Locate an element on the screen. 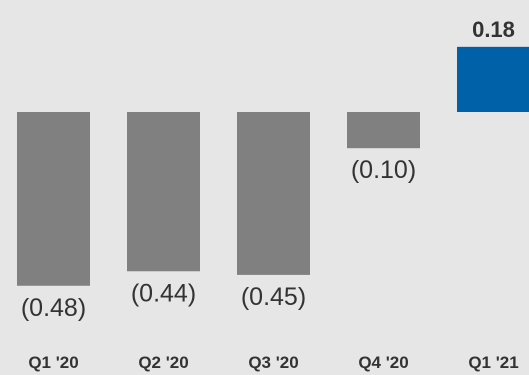  data-label-3: (0.45) is located at coordinates (273, 297).